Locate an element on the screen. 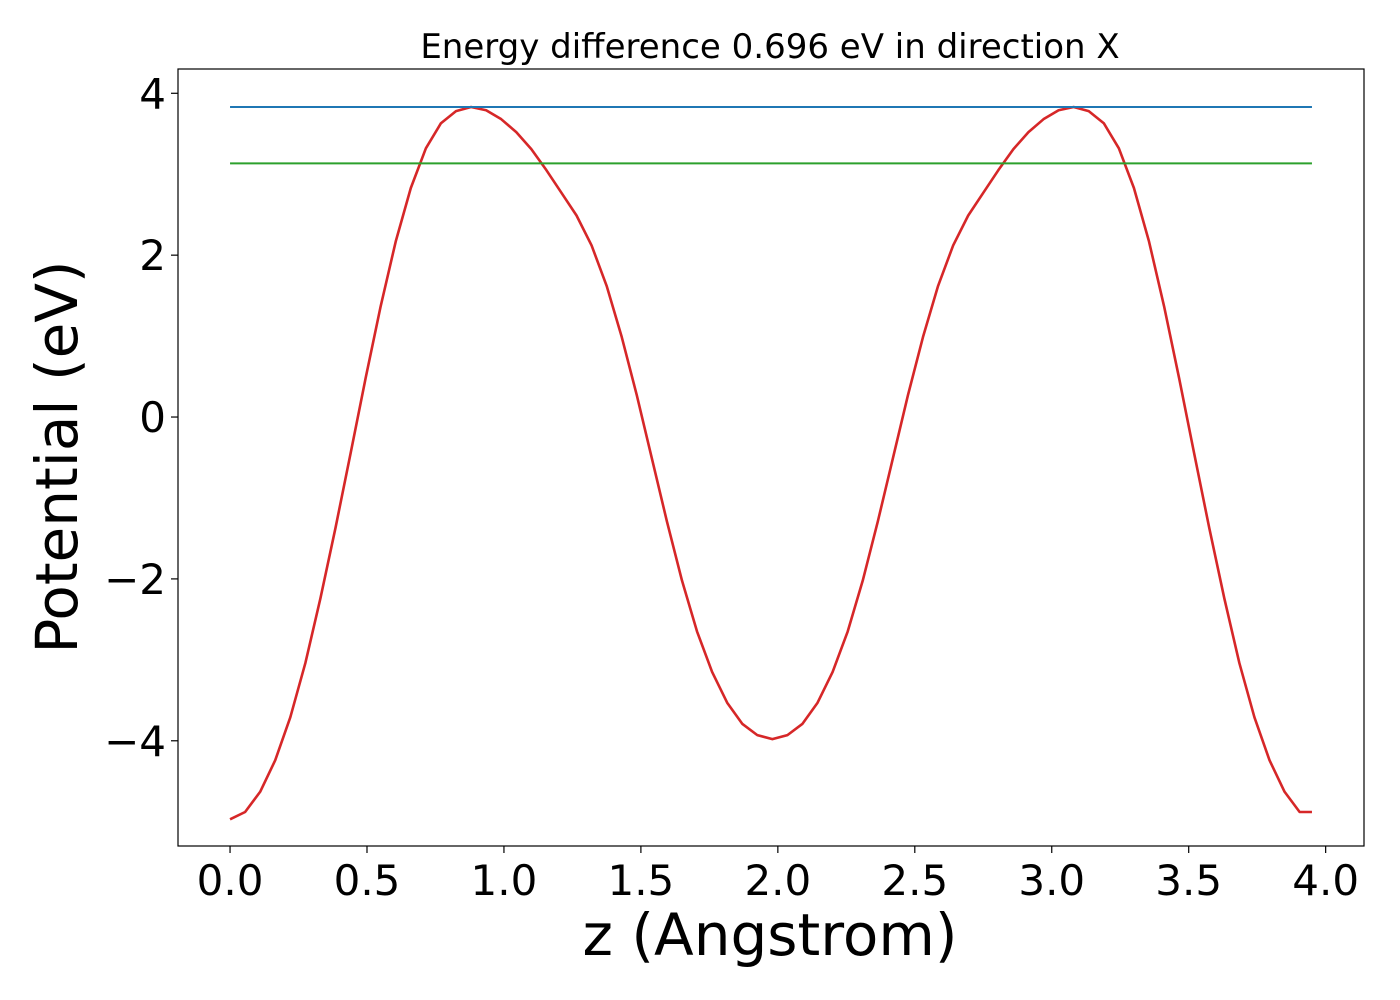 The image size is (1400, 1000). y-tick-label: −4 is located at coordinates (135, 741).